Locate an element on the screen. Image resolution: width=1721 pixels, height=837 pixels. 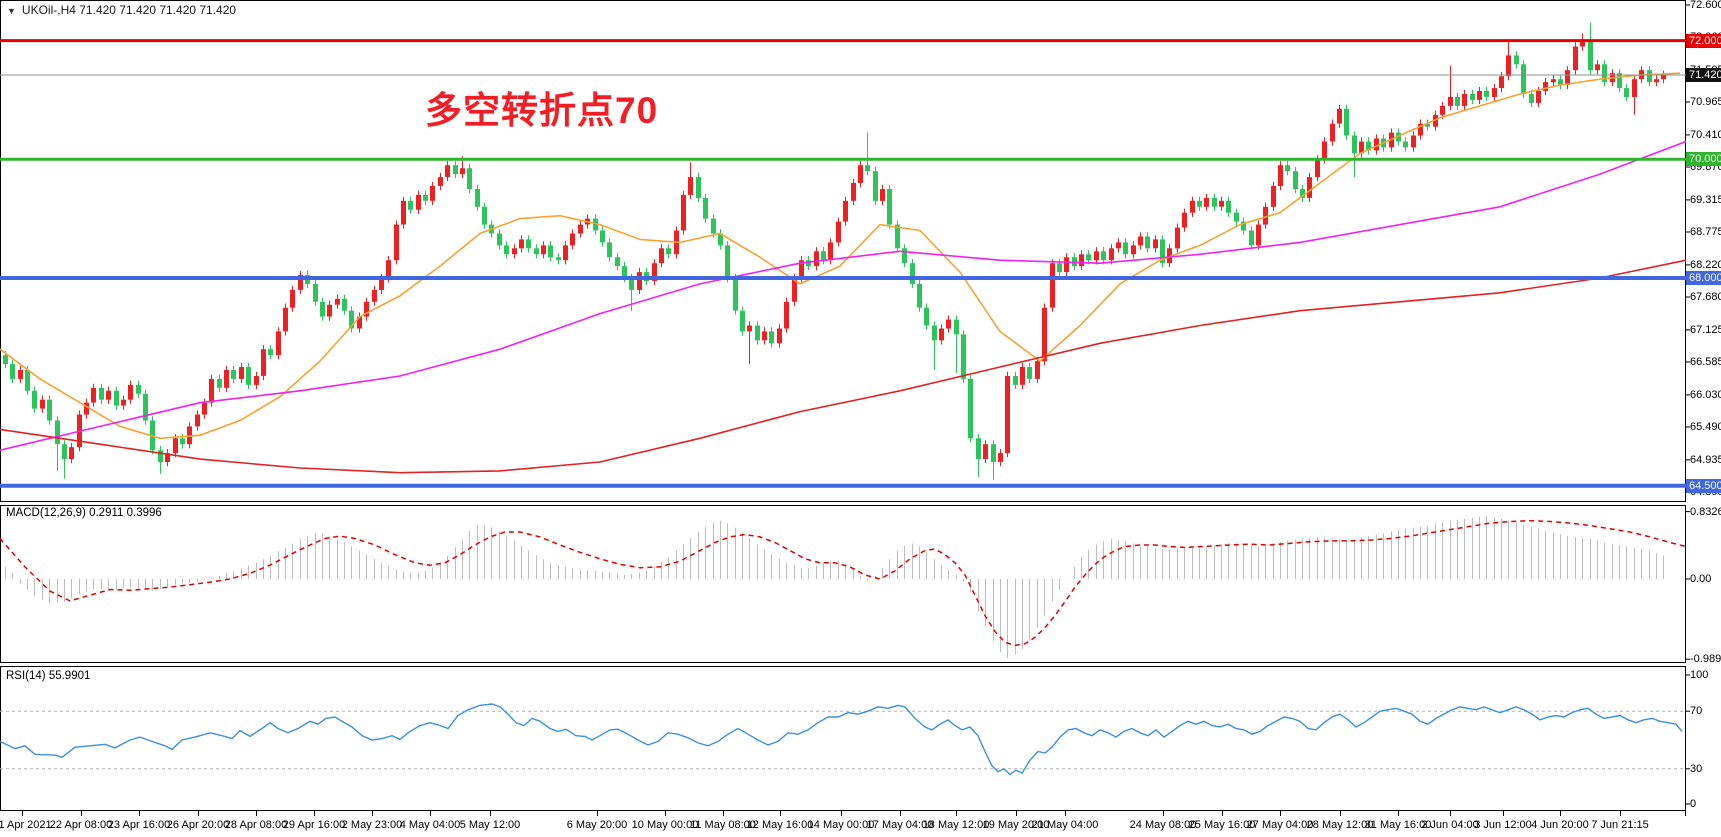
time-axis-label: 31 May 16:00 is located at coordinates (1398, 825).